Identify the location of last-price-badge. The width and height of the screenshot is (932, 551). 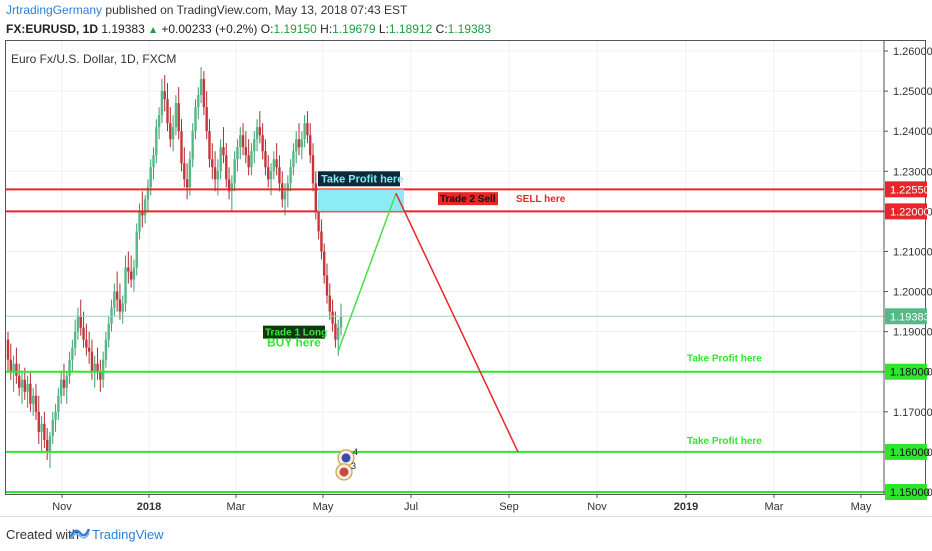
(906, 316).